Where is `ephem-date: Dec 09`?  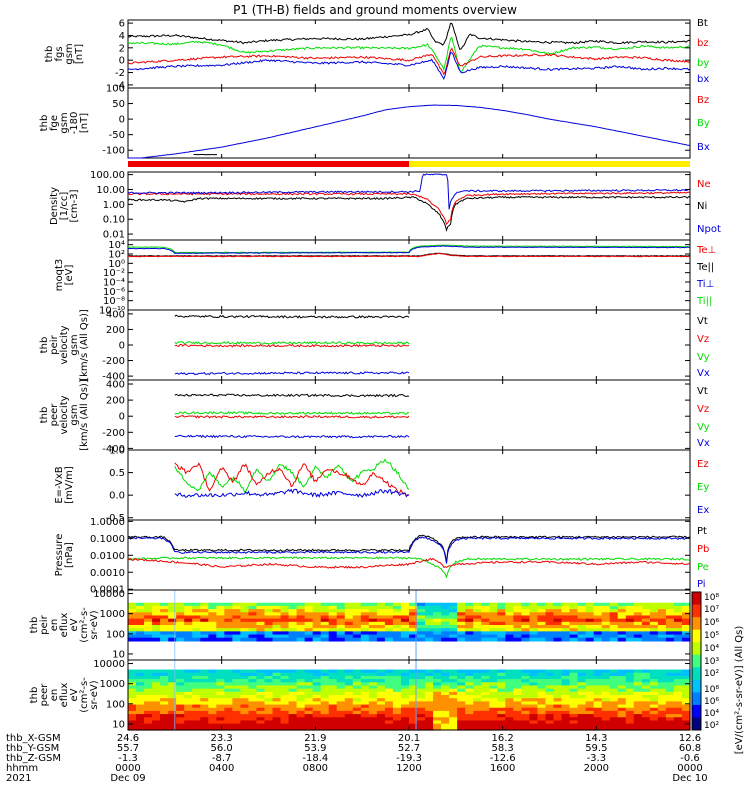 ephem-date: Dec 09 is located at coordinates (127, 778).